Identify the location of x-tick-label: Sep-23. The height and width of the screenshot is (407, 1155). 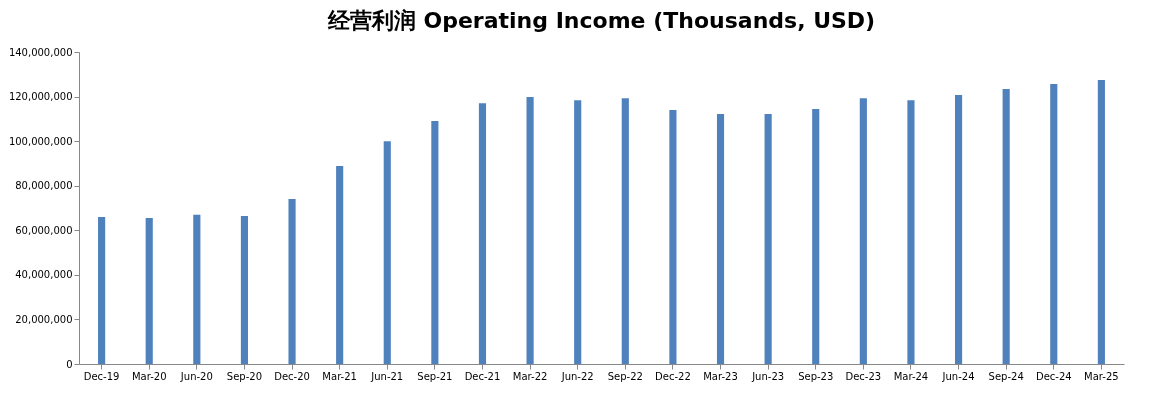
(816, 376).